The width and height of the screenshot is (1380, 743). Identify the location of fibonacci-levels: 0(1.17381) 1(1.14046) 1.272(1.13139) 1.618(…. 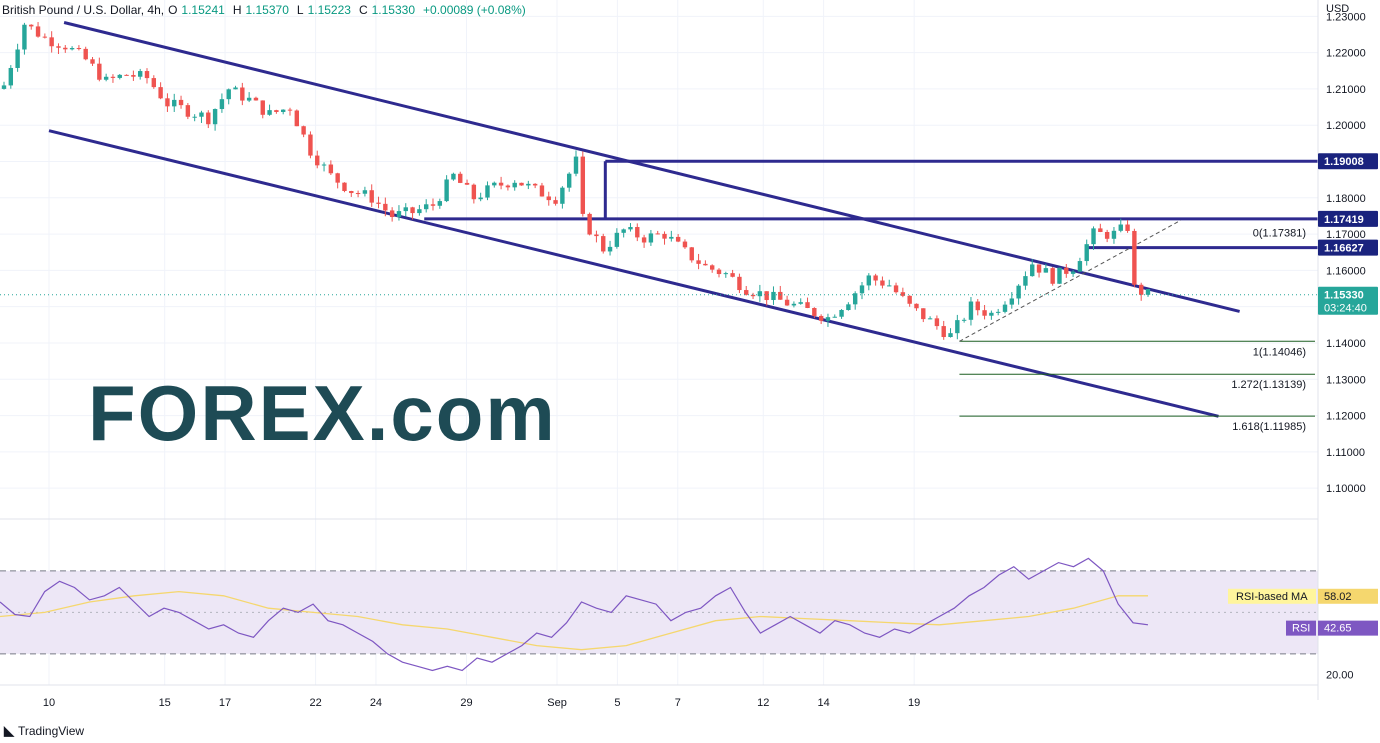
(1137, 326).